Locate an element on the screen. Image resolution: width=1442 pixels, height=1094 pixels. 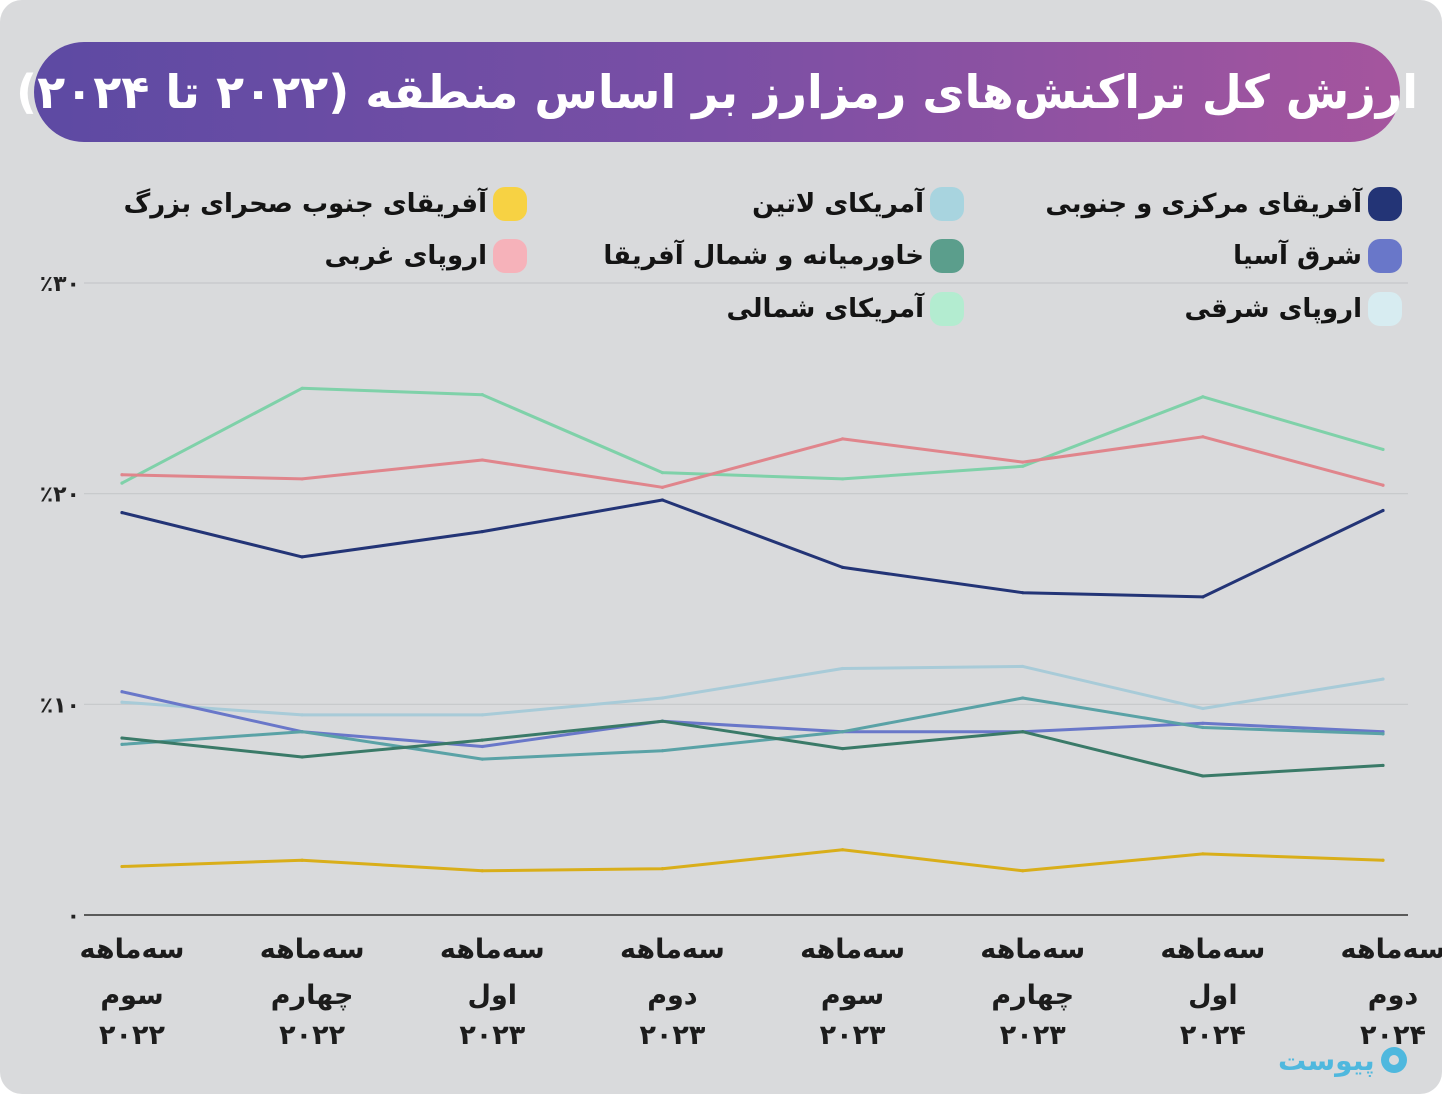
legend-label: آمریکای لاتین is located at coordinates (838, 204).